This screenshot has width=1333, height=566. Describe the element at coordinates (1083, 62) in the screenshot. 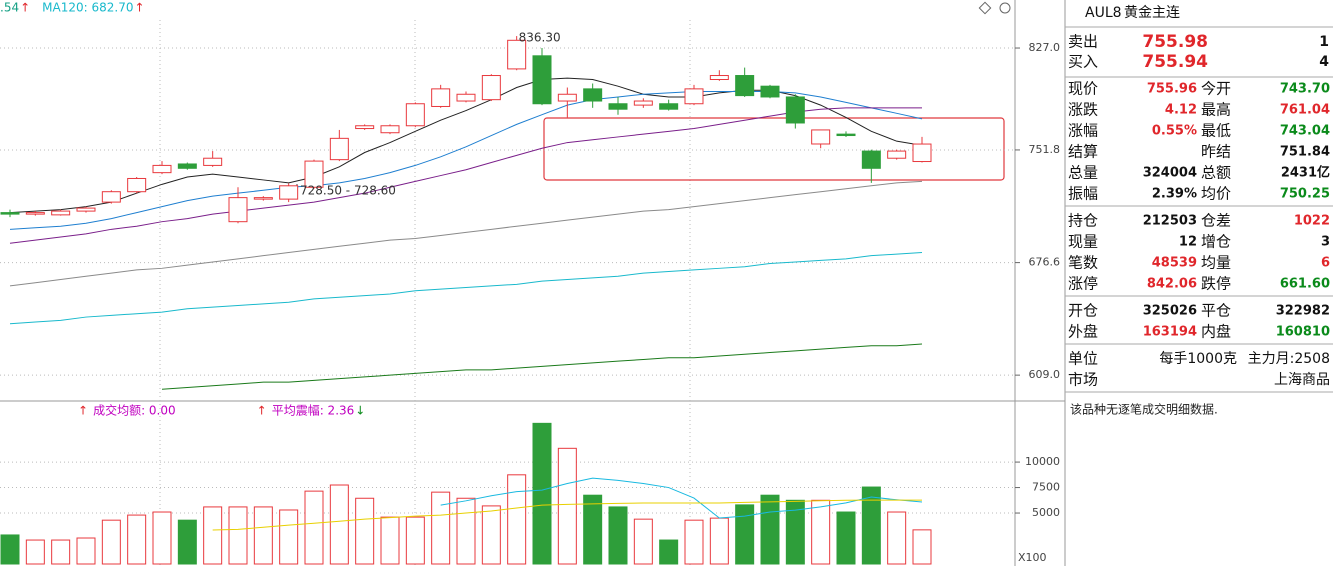

I see `order-label: 买入` at that location.